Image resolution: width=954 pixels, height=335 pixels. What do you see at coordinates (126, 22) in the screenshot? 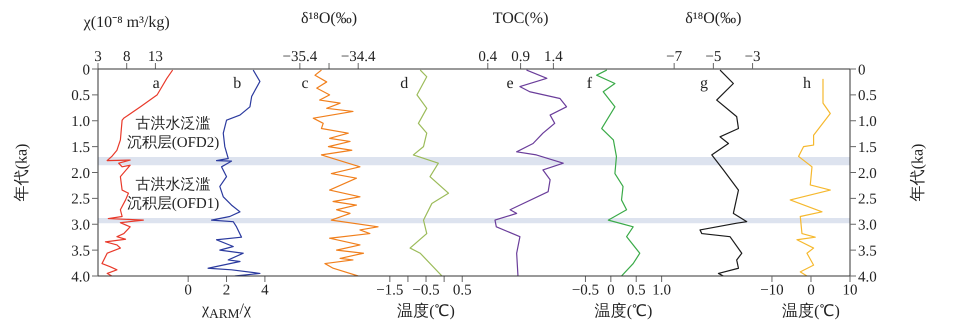
I see `x-axis-title: χ(10⁻⁸ m³/kg)` at bounding box center [126, 22].